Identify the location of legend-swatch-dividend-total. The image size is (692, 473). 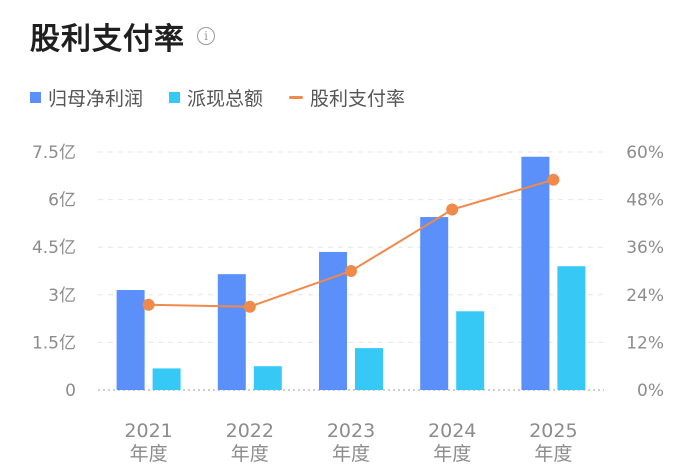
(175, 97).